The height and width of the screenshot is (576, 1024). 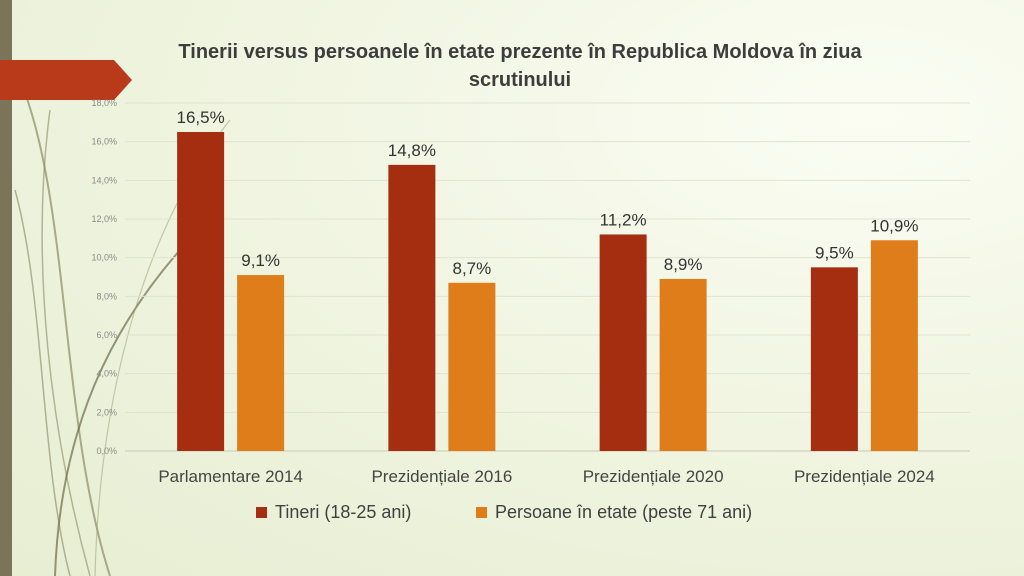 I want to click on legend-swatch-persoane, so click(x=481, y=512).